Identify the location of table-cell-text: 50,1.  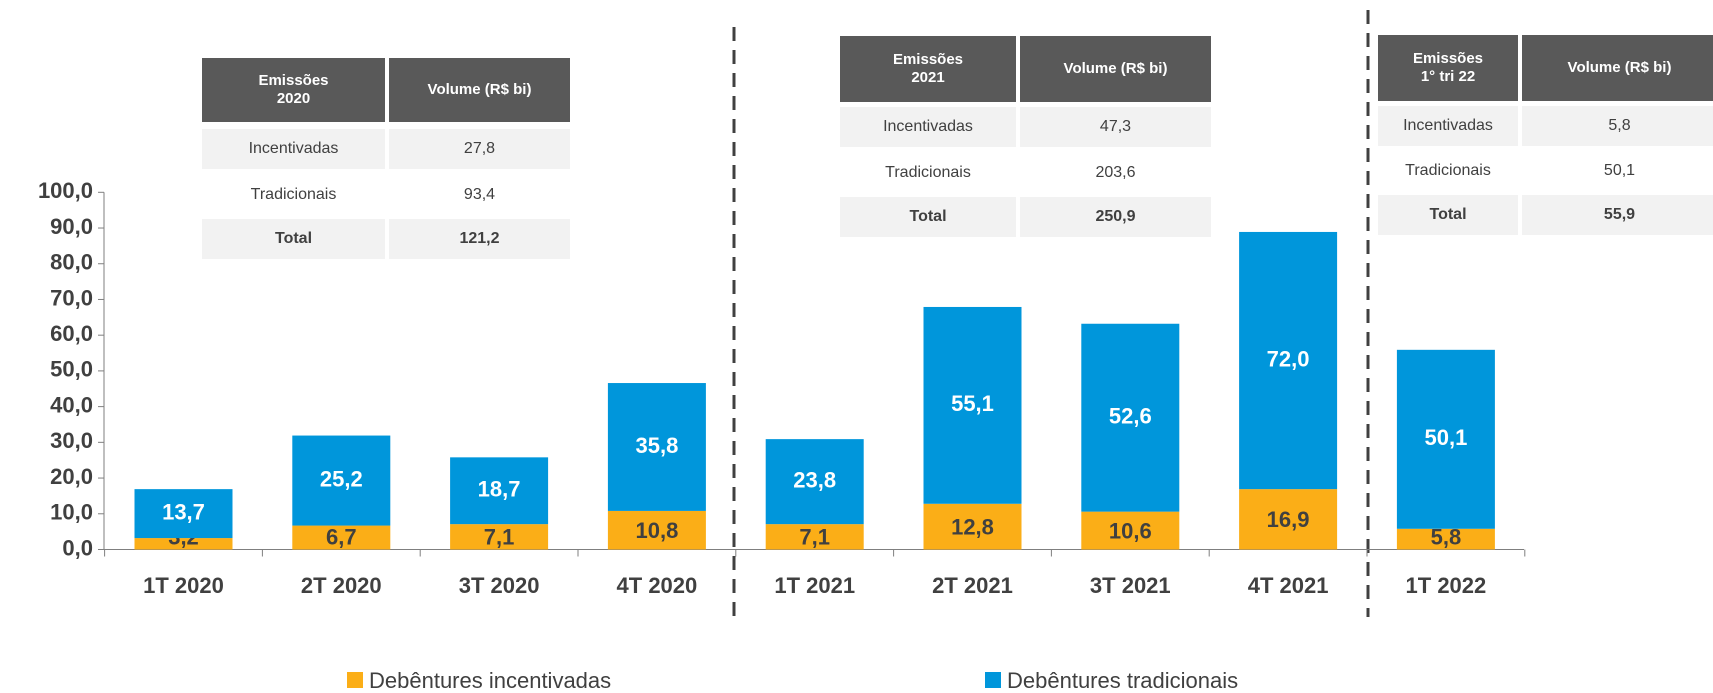
(1619, 170).